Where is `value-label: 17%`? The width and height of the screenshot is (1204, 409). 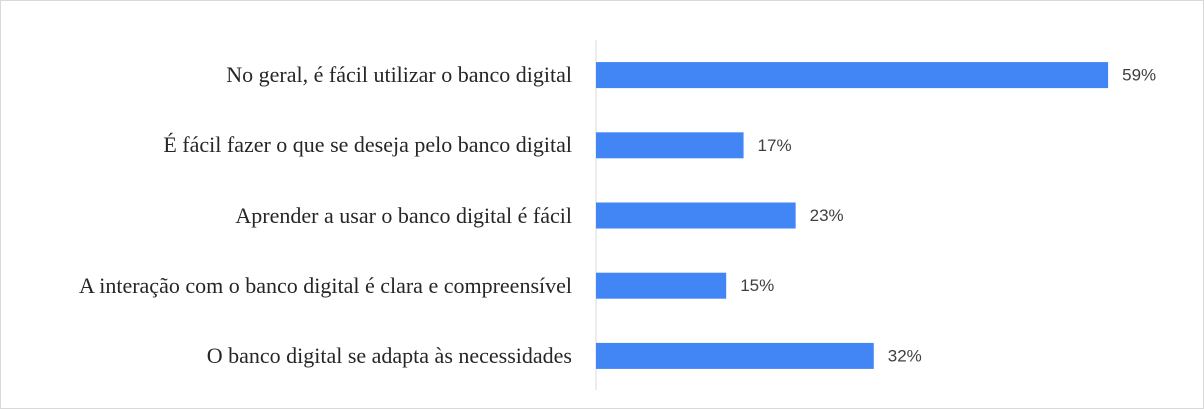
value-label: 17% is located at coordinates (775, 145).